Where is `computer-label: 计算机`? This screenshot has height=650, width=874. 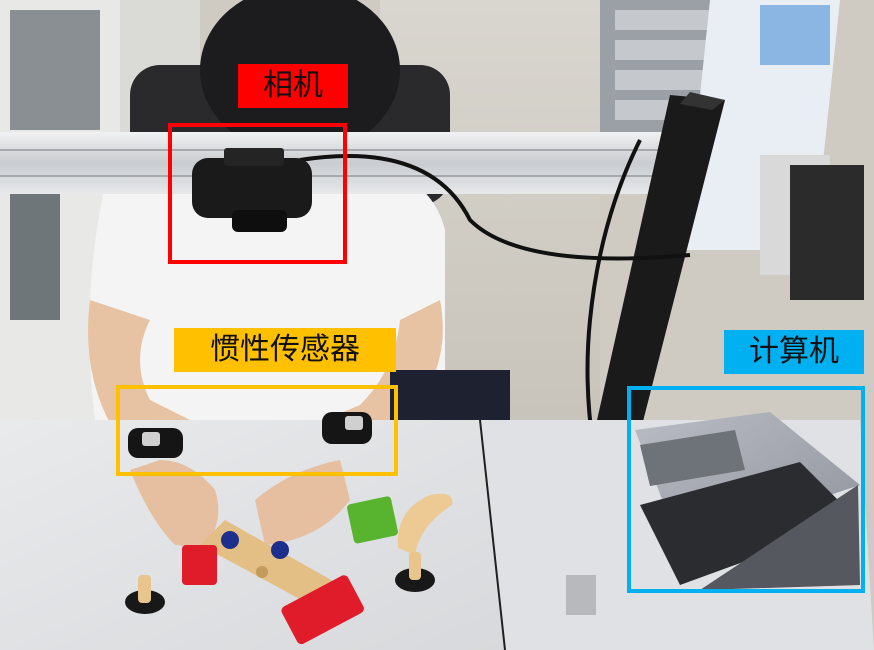 computer-label: 计算机 is located at coordinates (794, 352).